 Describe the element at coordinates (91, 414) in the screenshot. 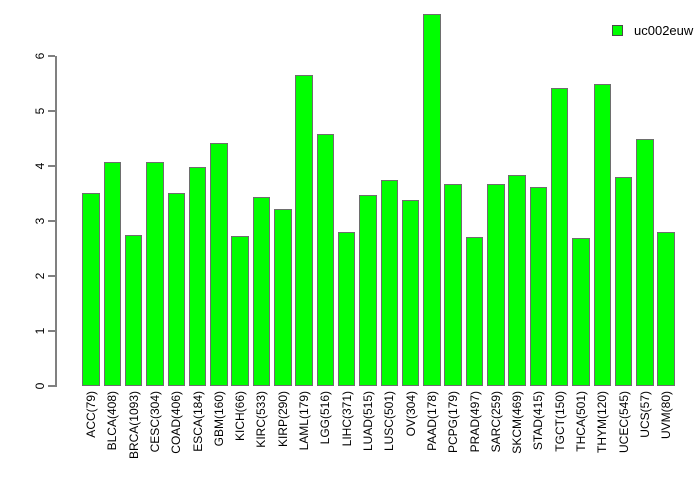

I see `x-tick-label: ACC(79)` at that location.